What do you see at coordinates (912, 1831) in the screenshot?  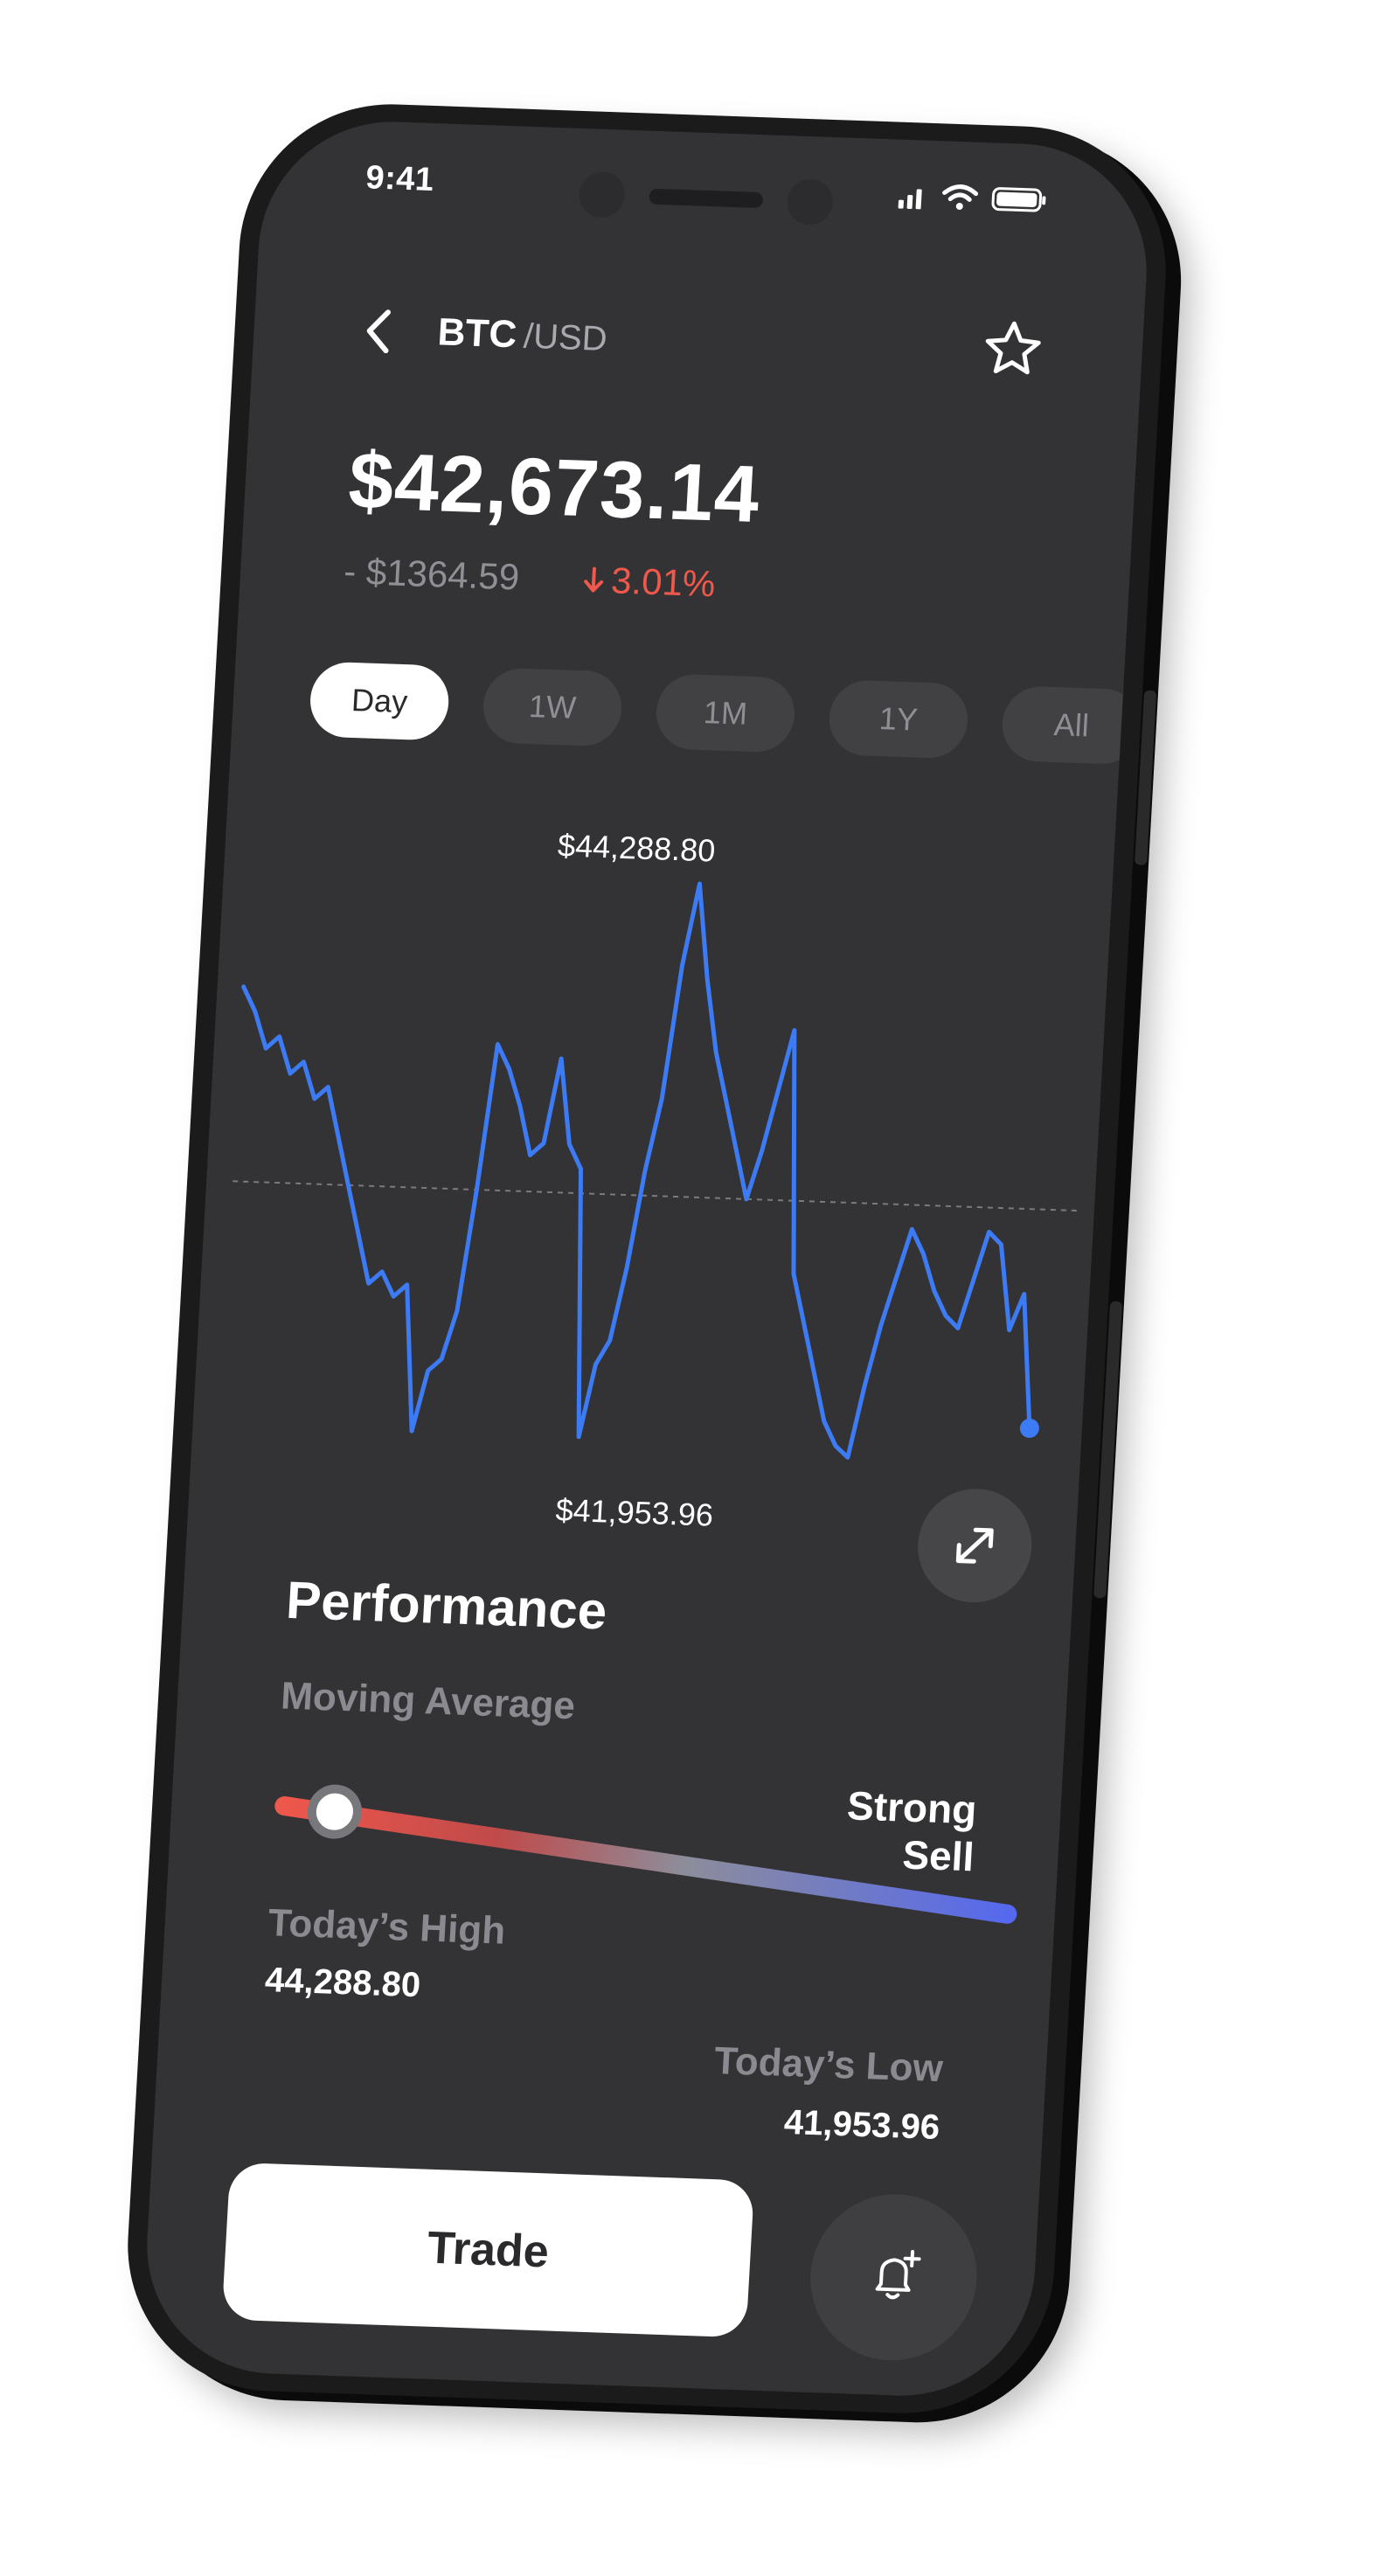 I see `signal-label: Strong Sell` at bounding box center [912, 1831].